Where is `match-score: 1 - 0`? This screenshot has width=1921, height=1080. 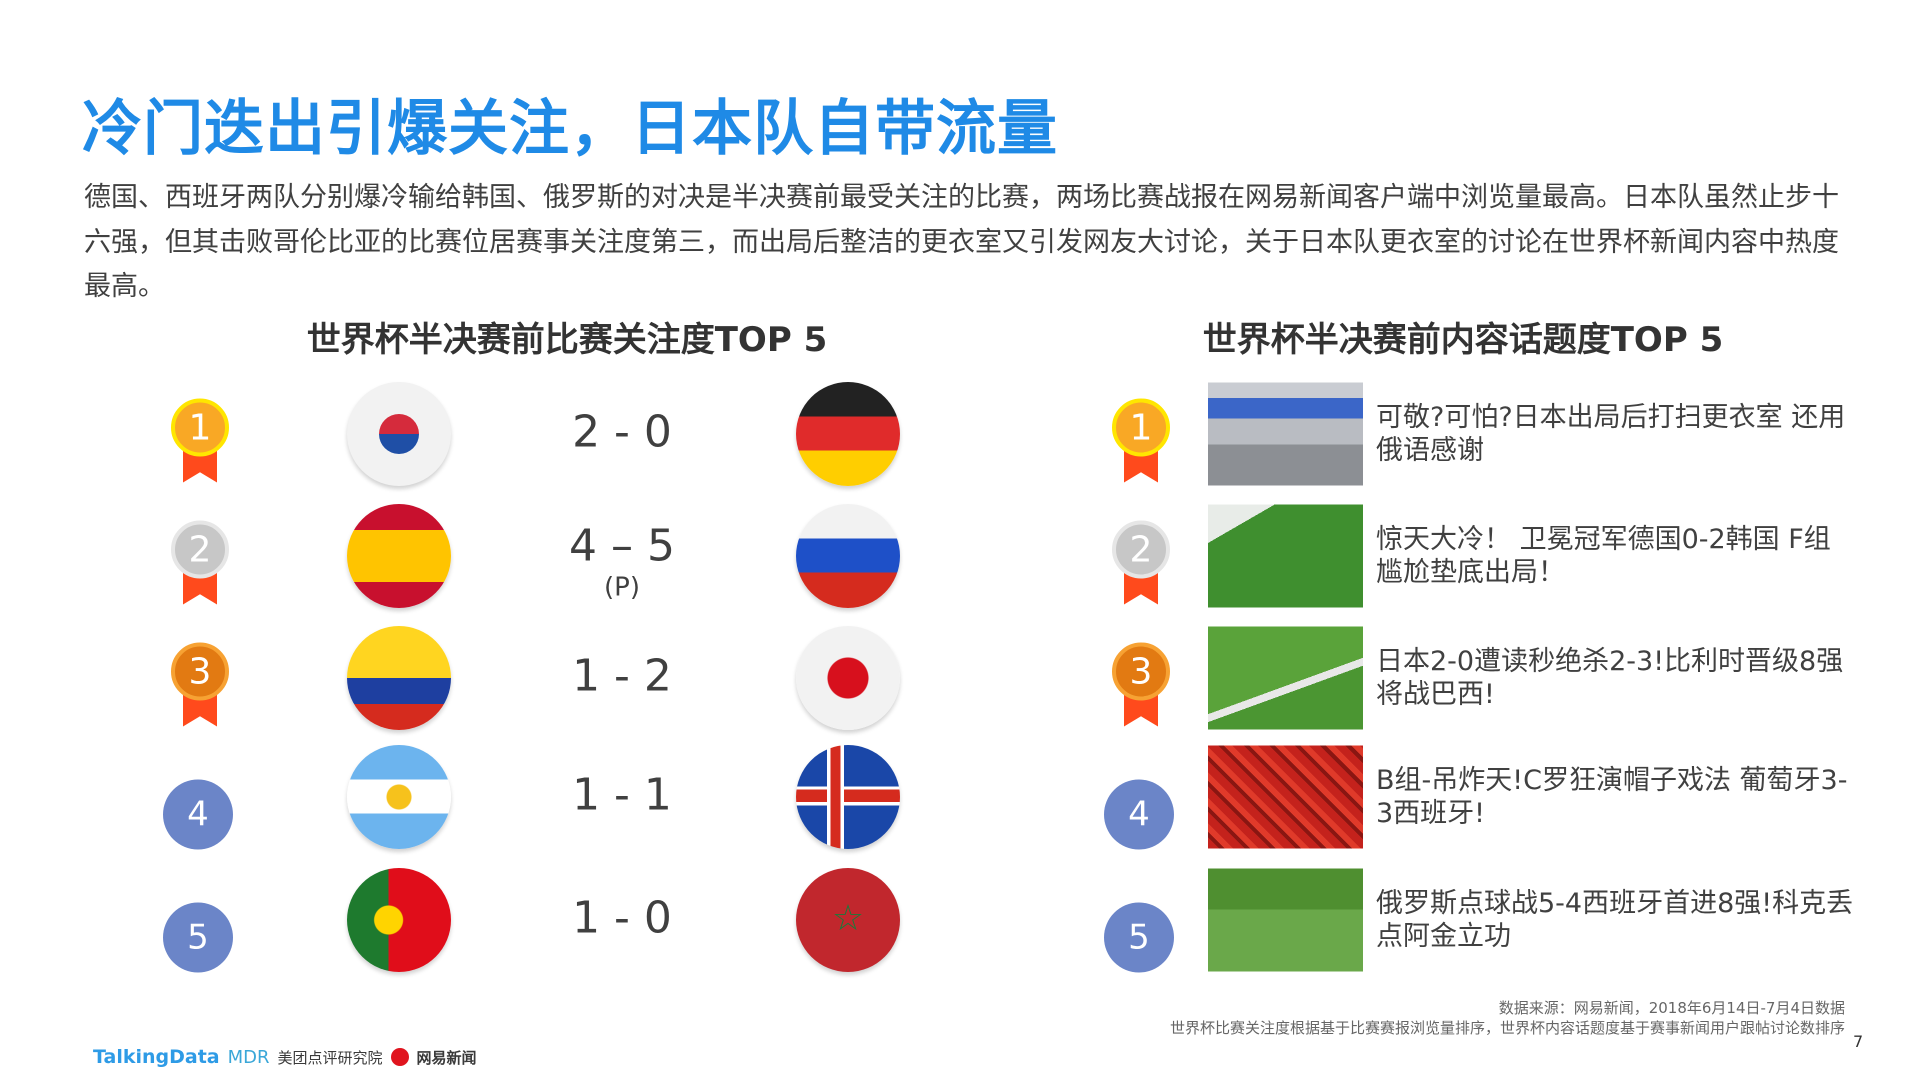
match-score: 1 - 0 is located at coordinates (622, 918).